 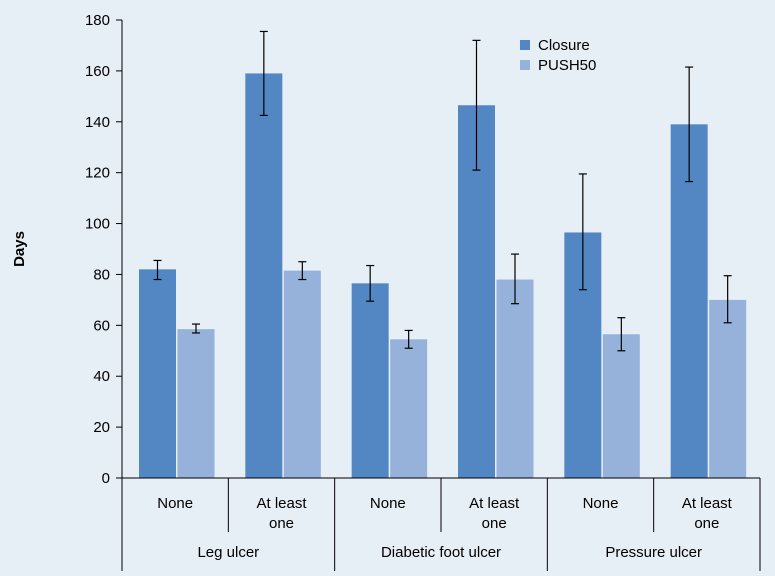 What do you see at coordinates (19, 249) in the screenshot?
I see `y-axis-title: Days` at bounding box center [19, 249].